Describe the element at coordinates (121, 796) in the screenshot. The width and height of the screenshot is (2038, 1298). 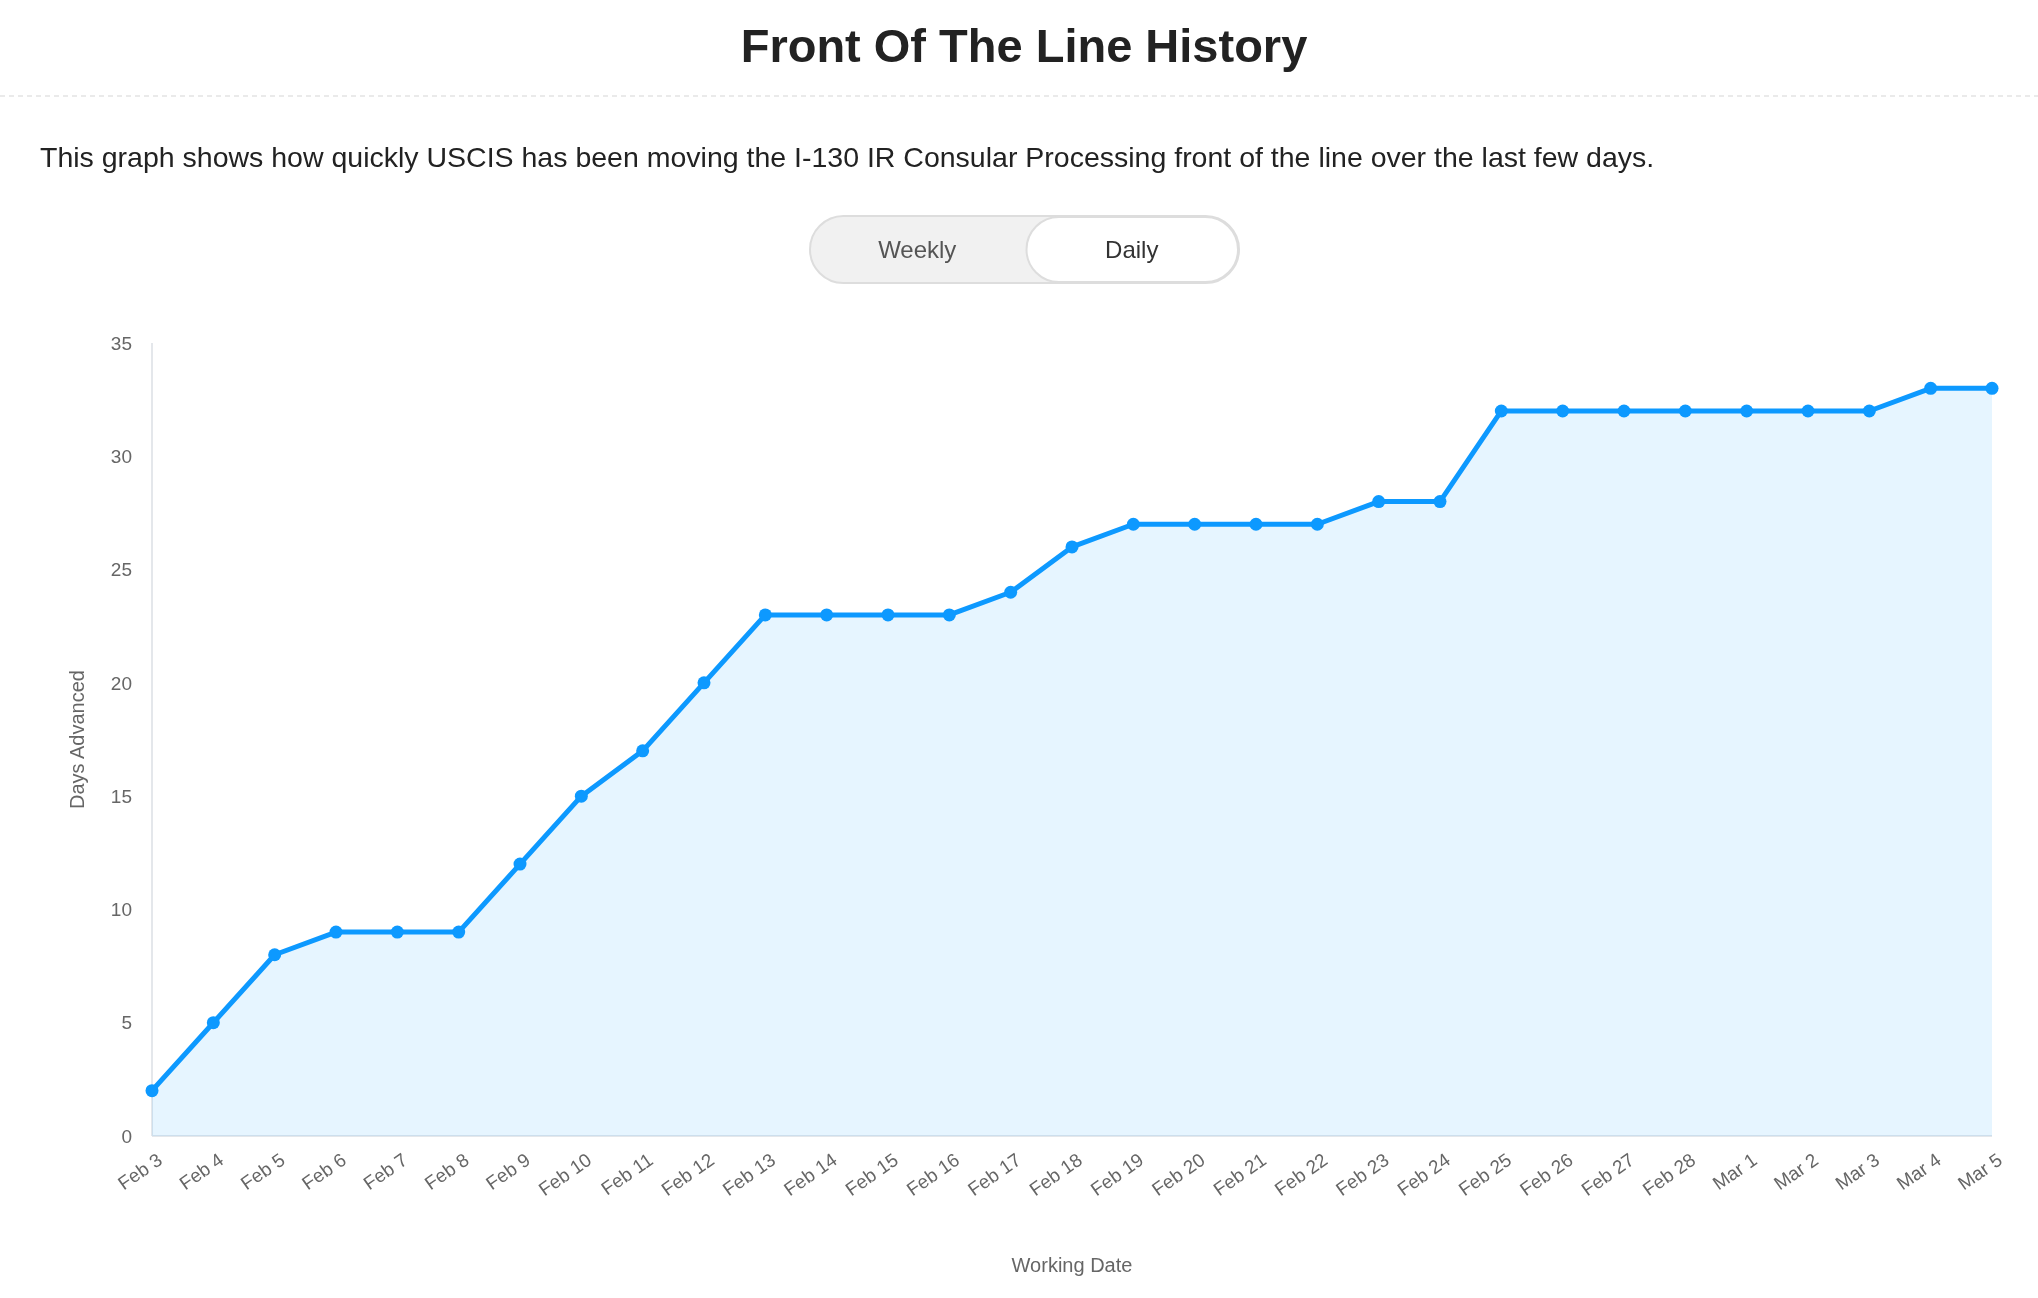
I see `y-tick-label: 15` at that location.